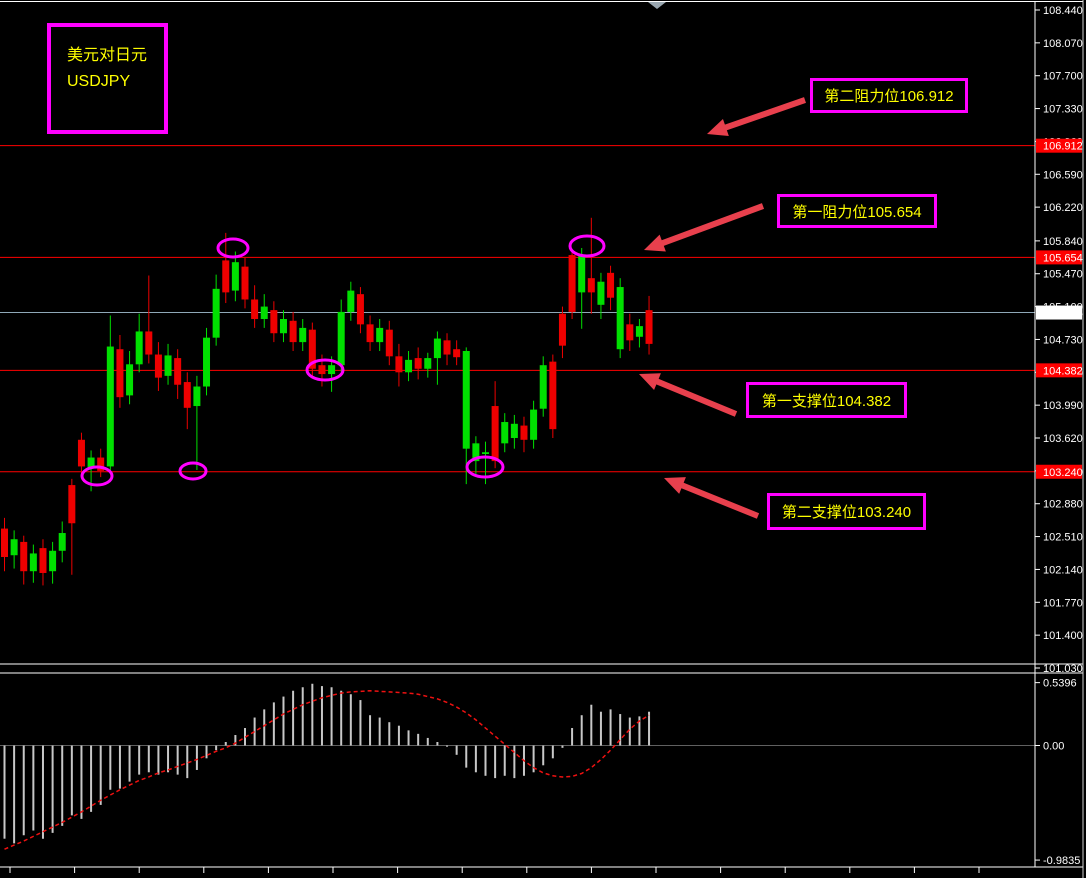 The image size is (1086, 878). What do you see at coordinates (1063, 570) in the screenshot?
I see `price-tick-label: 102.140` at bounding box center [1063, 570].